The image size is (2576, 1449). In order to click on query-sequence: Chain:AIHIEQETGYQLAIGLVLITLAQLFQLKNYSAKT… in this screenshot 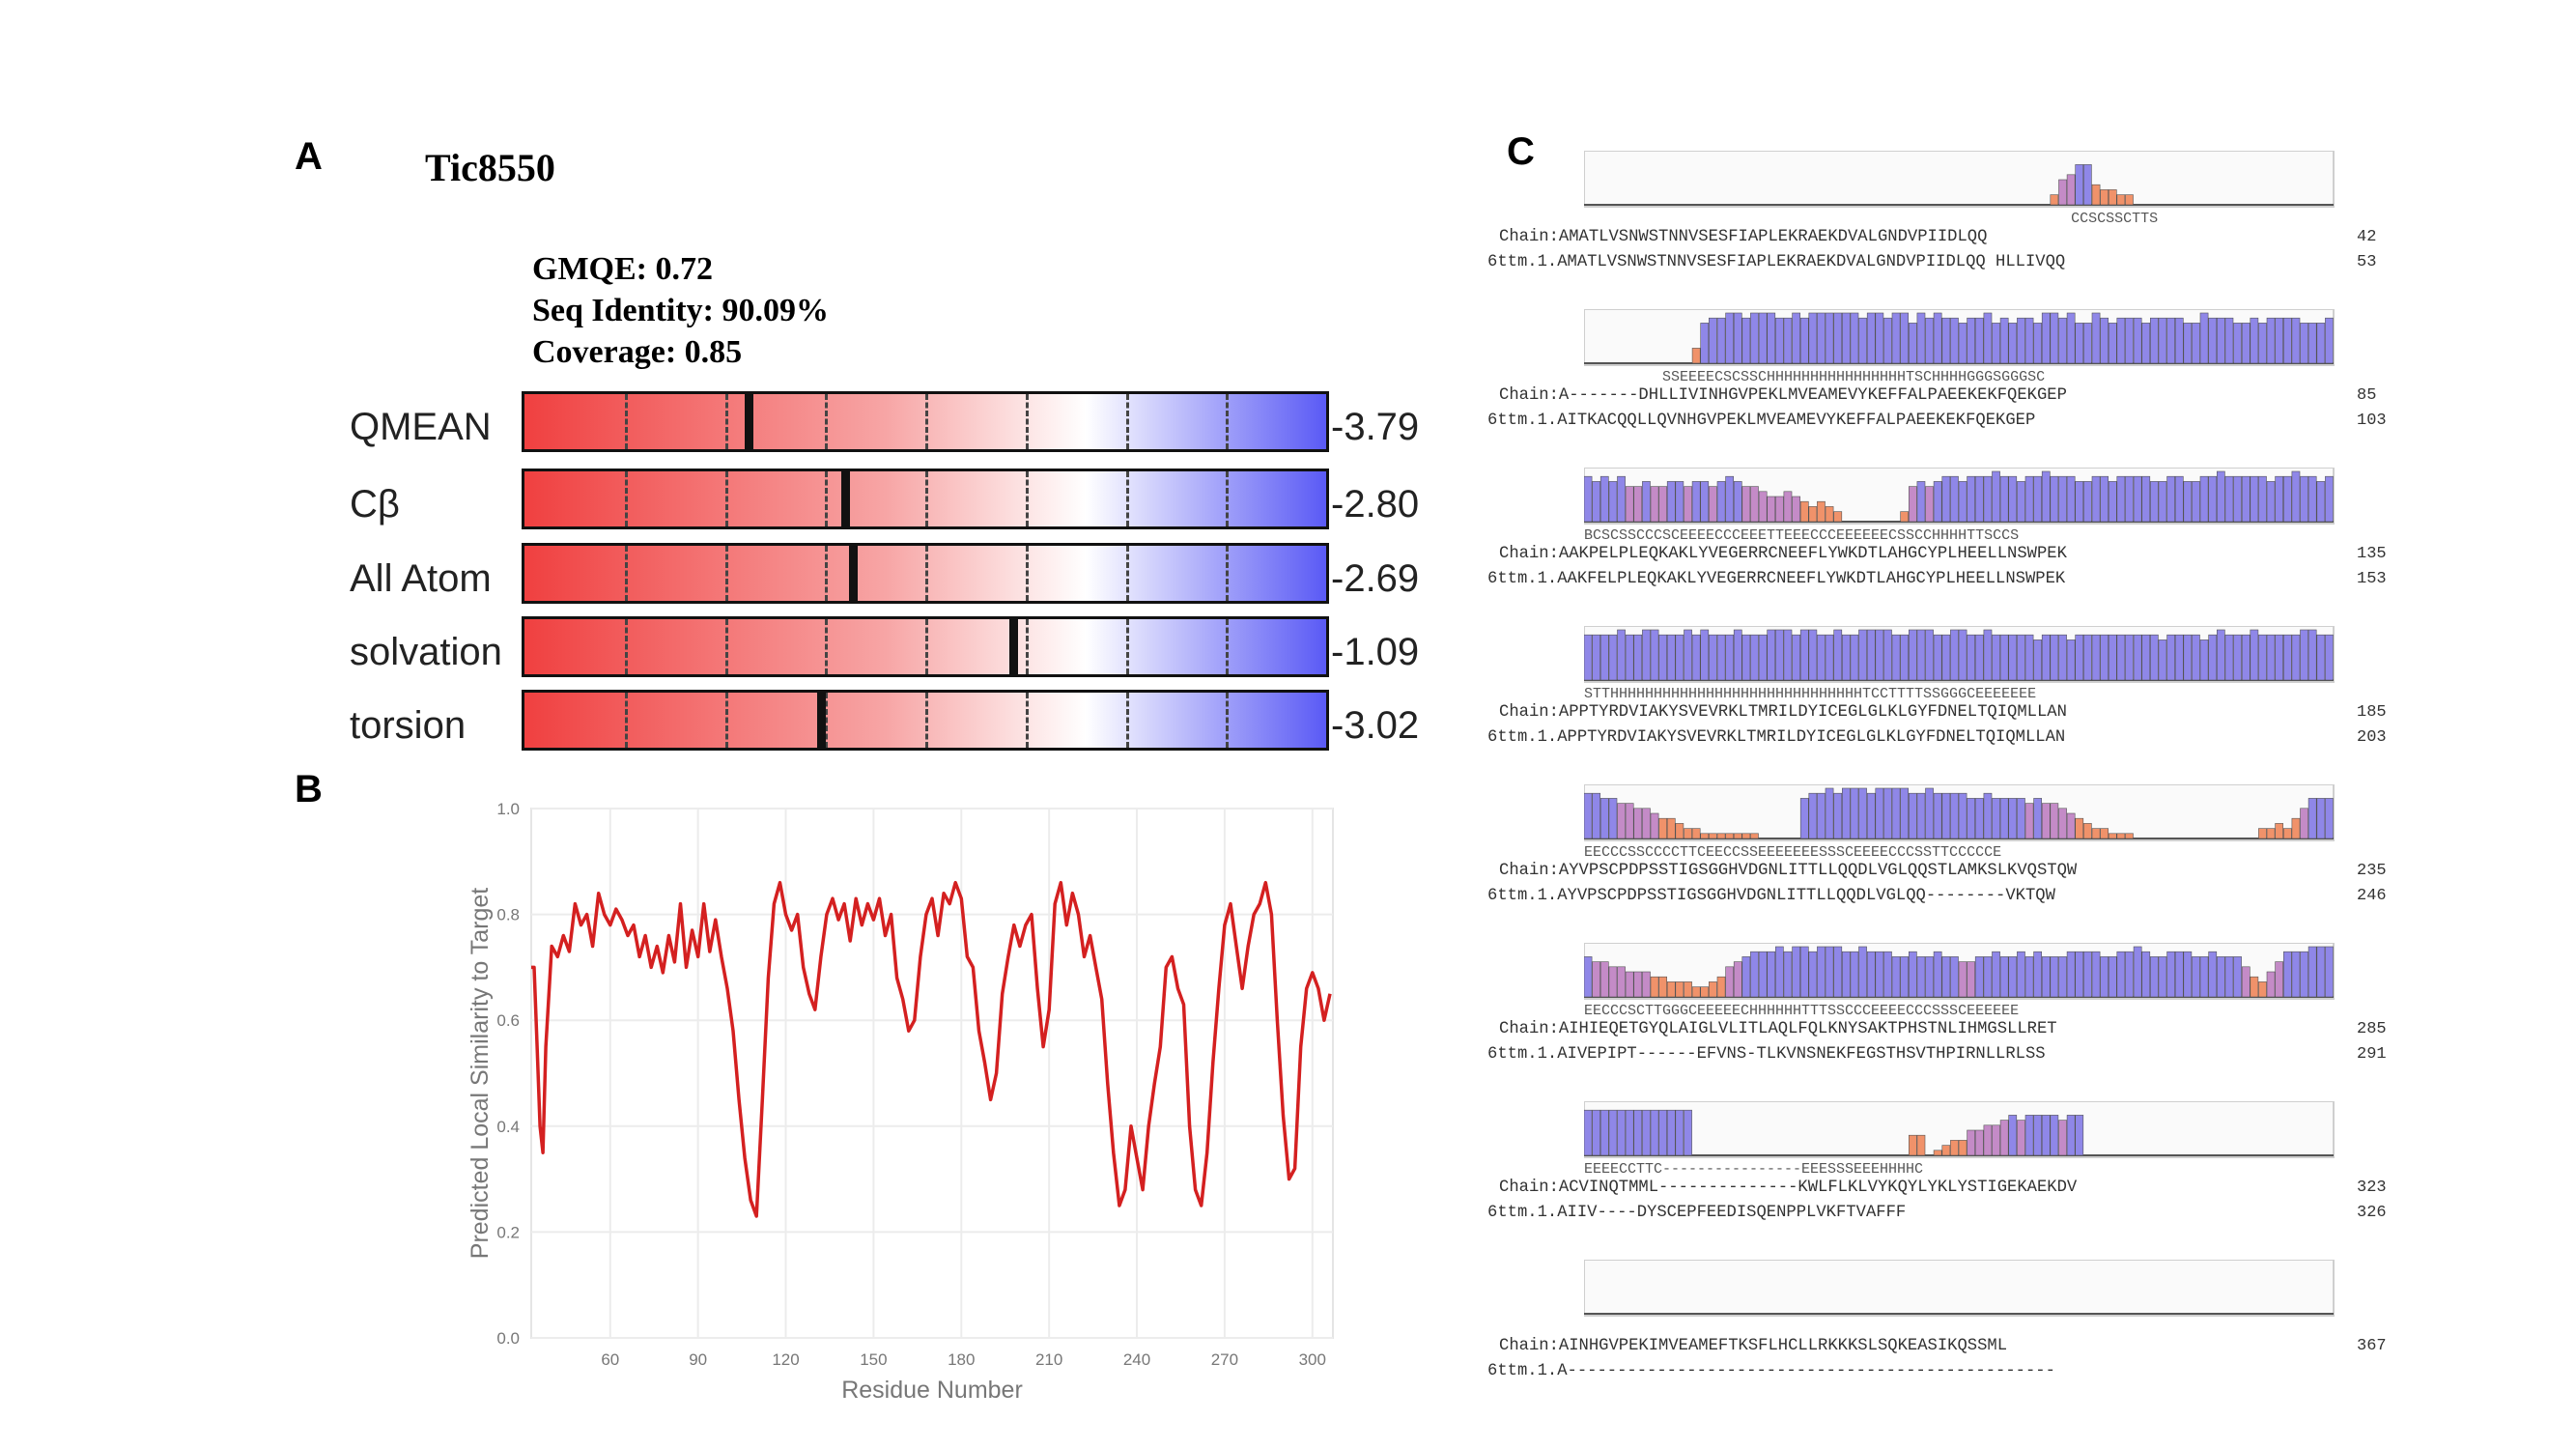, I will do `click(1778, 1029)`.